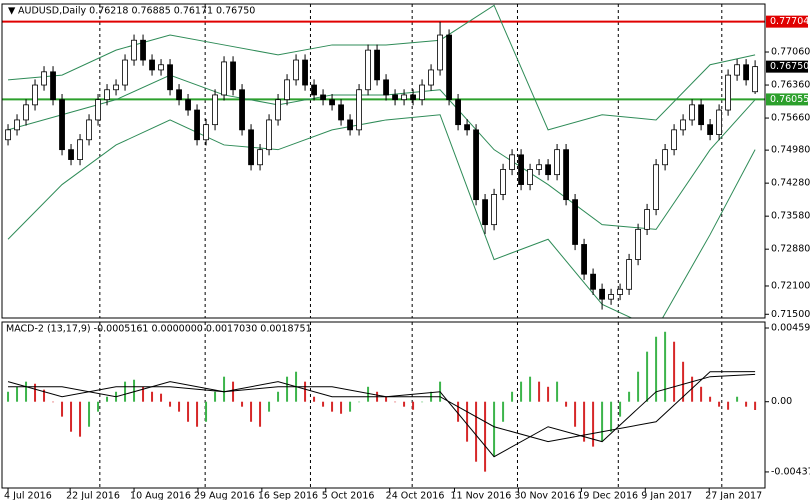 Image resolution: width=810 pixels, height=500 pixels. I want to click on x-tick-label: 11 Nov 2016, so click(480, 495).